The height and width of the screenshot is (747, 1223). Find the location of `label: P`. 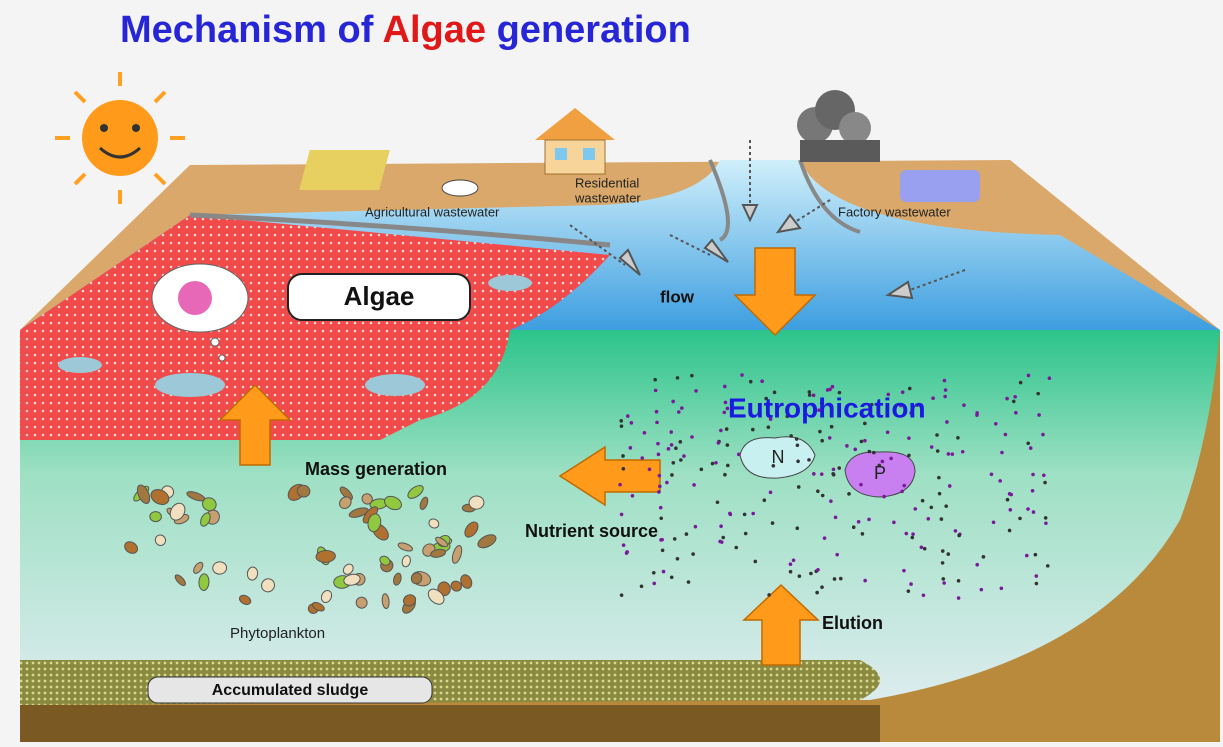

label: P is located at coordinates (880, 473).